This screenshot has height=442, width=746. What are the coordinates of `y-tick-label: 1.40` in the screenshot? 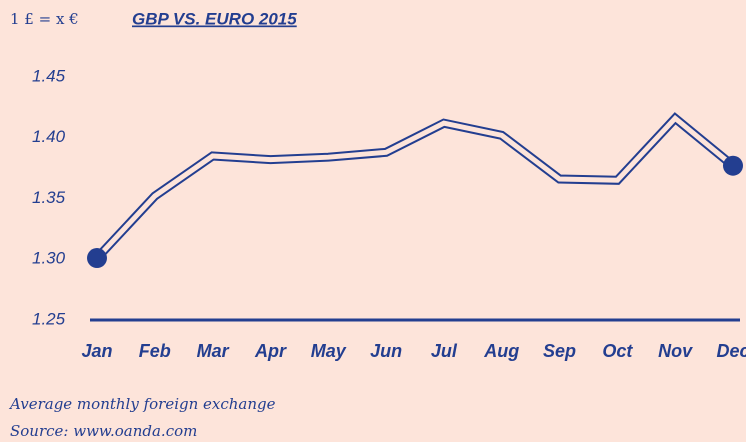 It's located at (49, 136).